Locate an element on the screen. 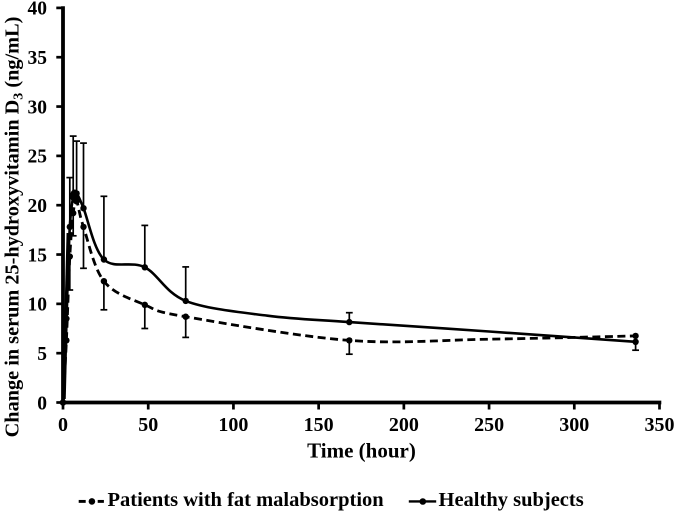 The height and width of the screenshot is (517, 679). svg-text:Patients with fat malabsorptio: Patients with fat malabsorption is located at coordinates (246, 500).